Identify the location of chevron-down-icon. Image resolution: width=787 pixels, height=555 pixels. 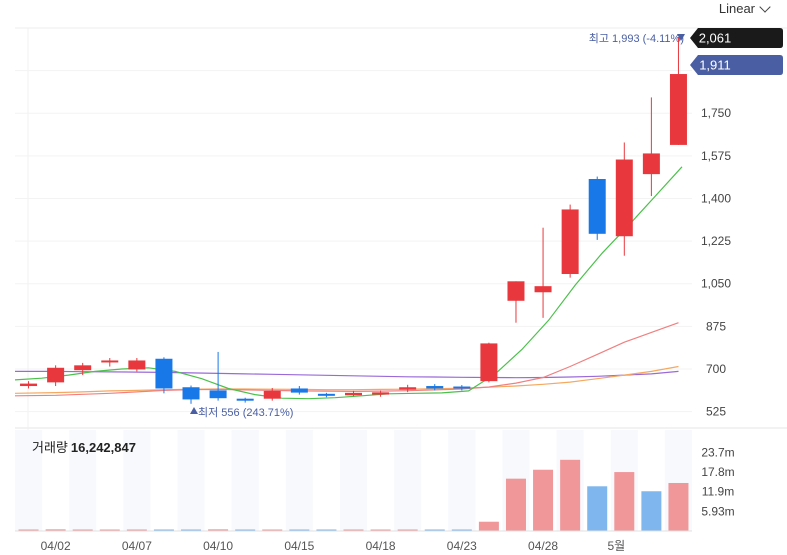
(765, 6).